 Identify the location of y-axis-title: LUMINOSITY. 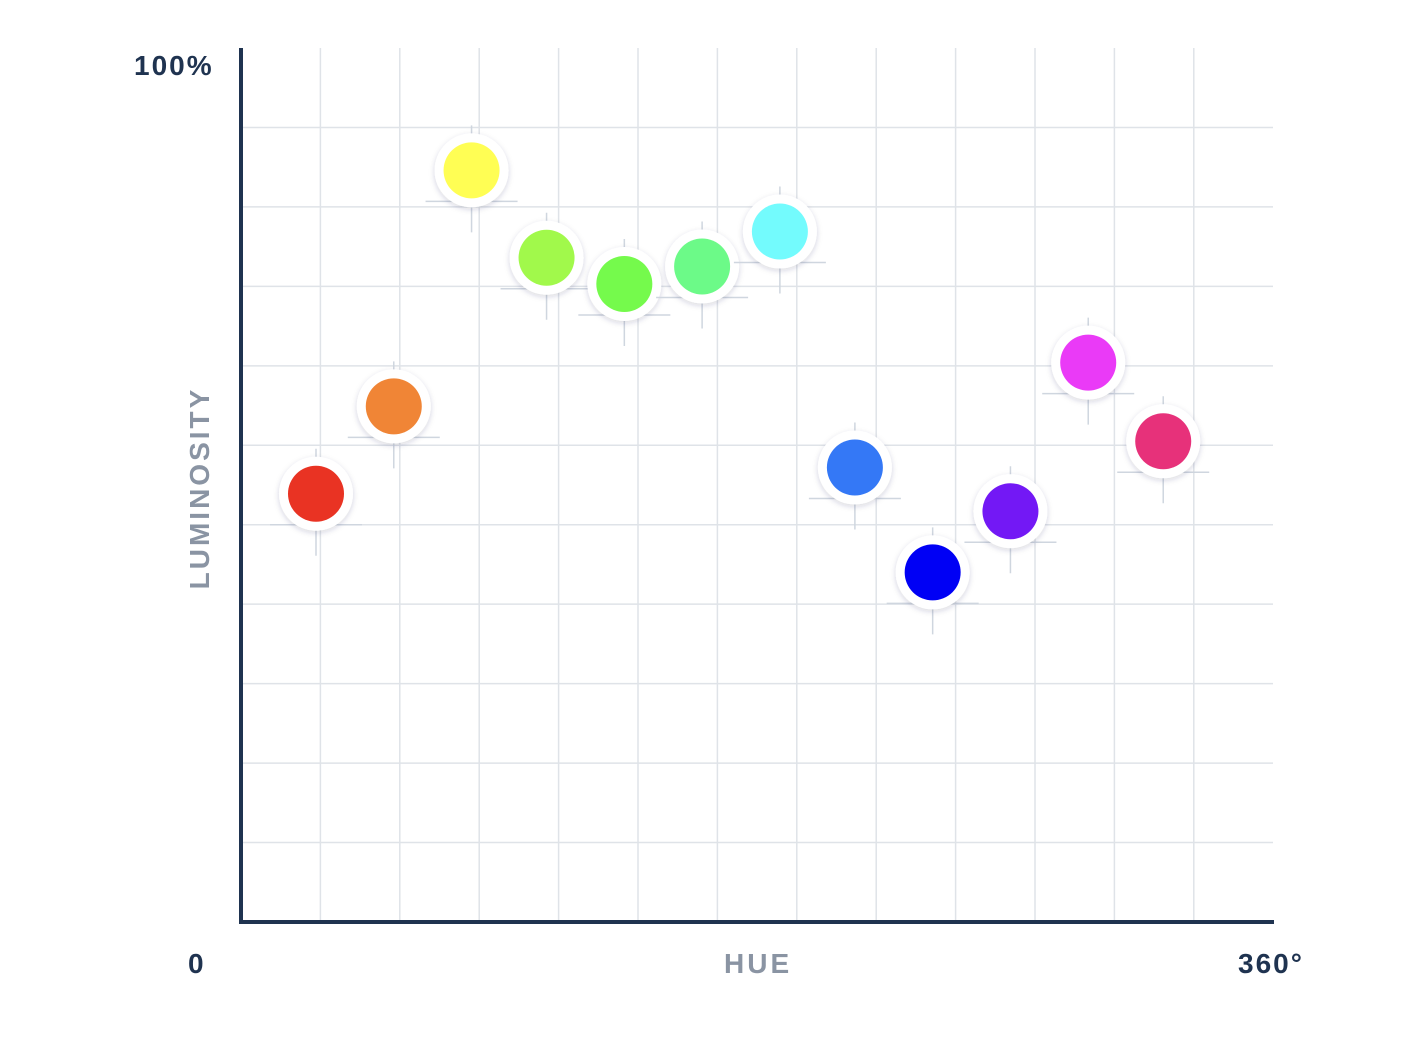
(199, 488).